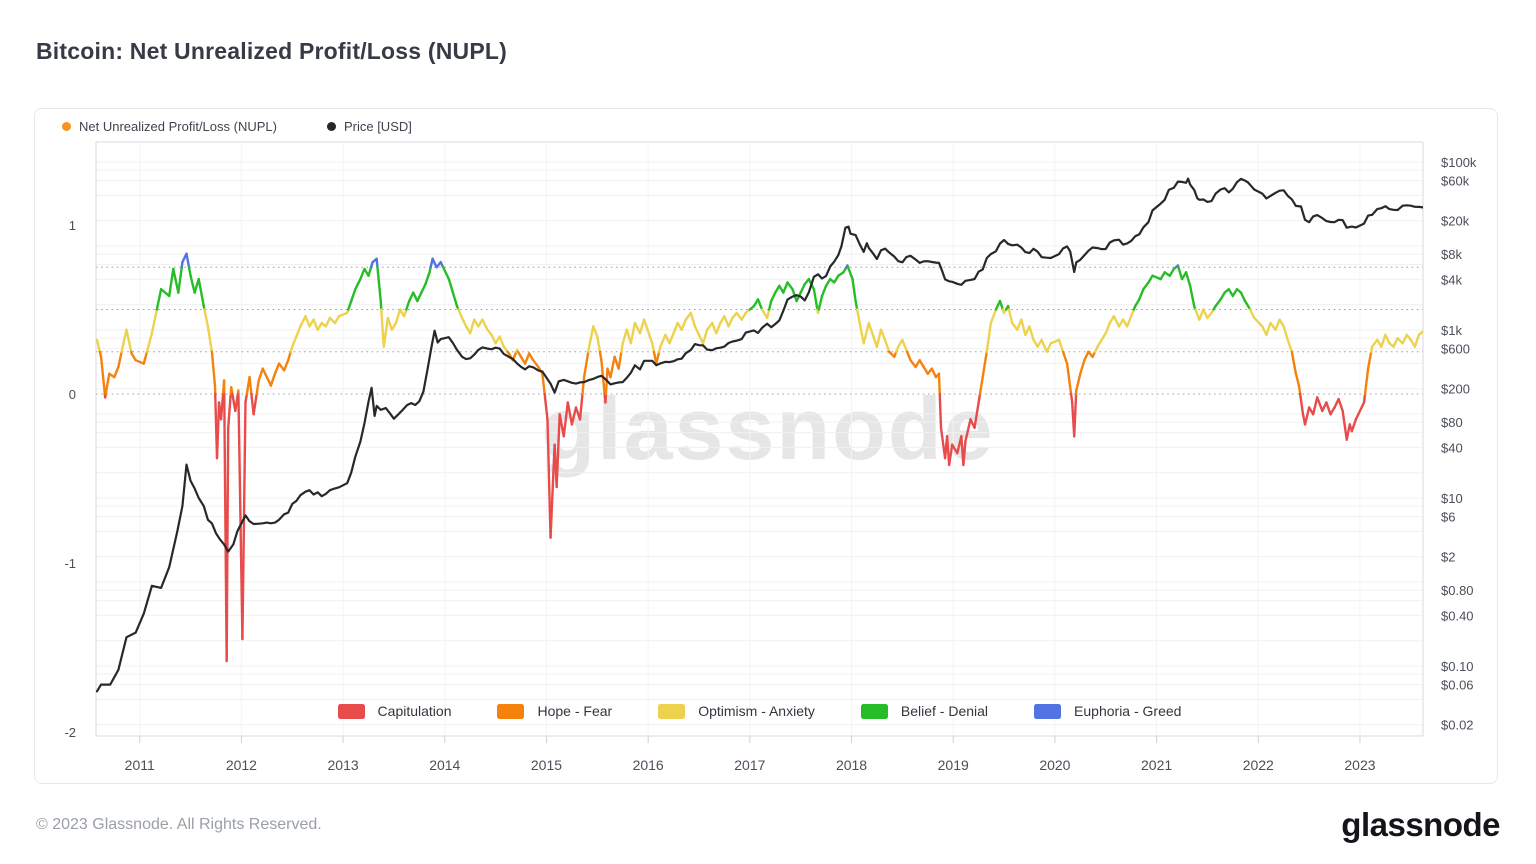 The image size is (1536, 864). I want to click on svg-text: $0.06, so click(1457, 685).